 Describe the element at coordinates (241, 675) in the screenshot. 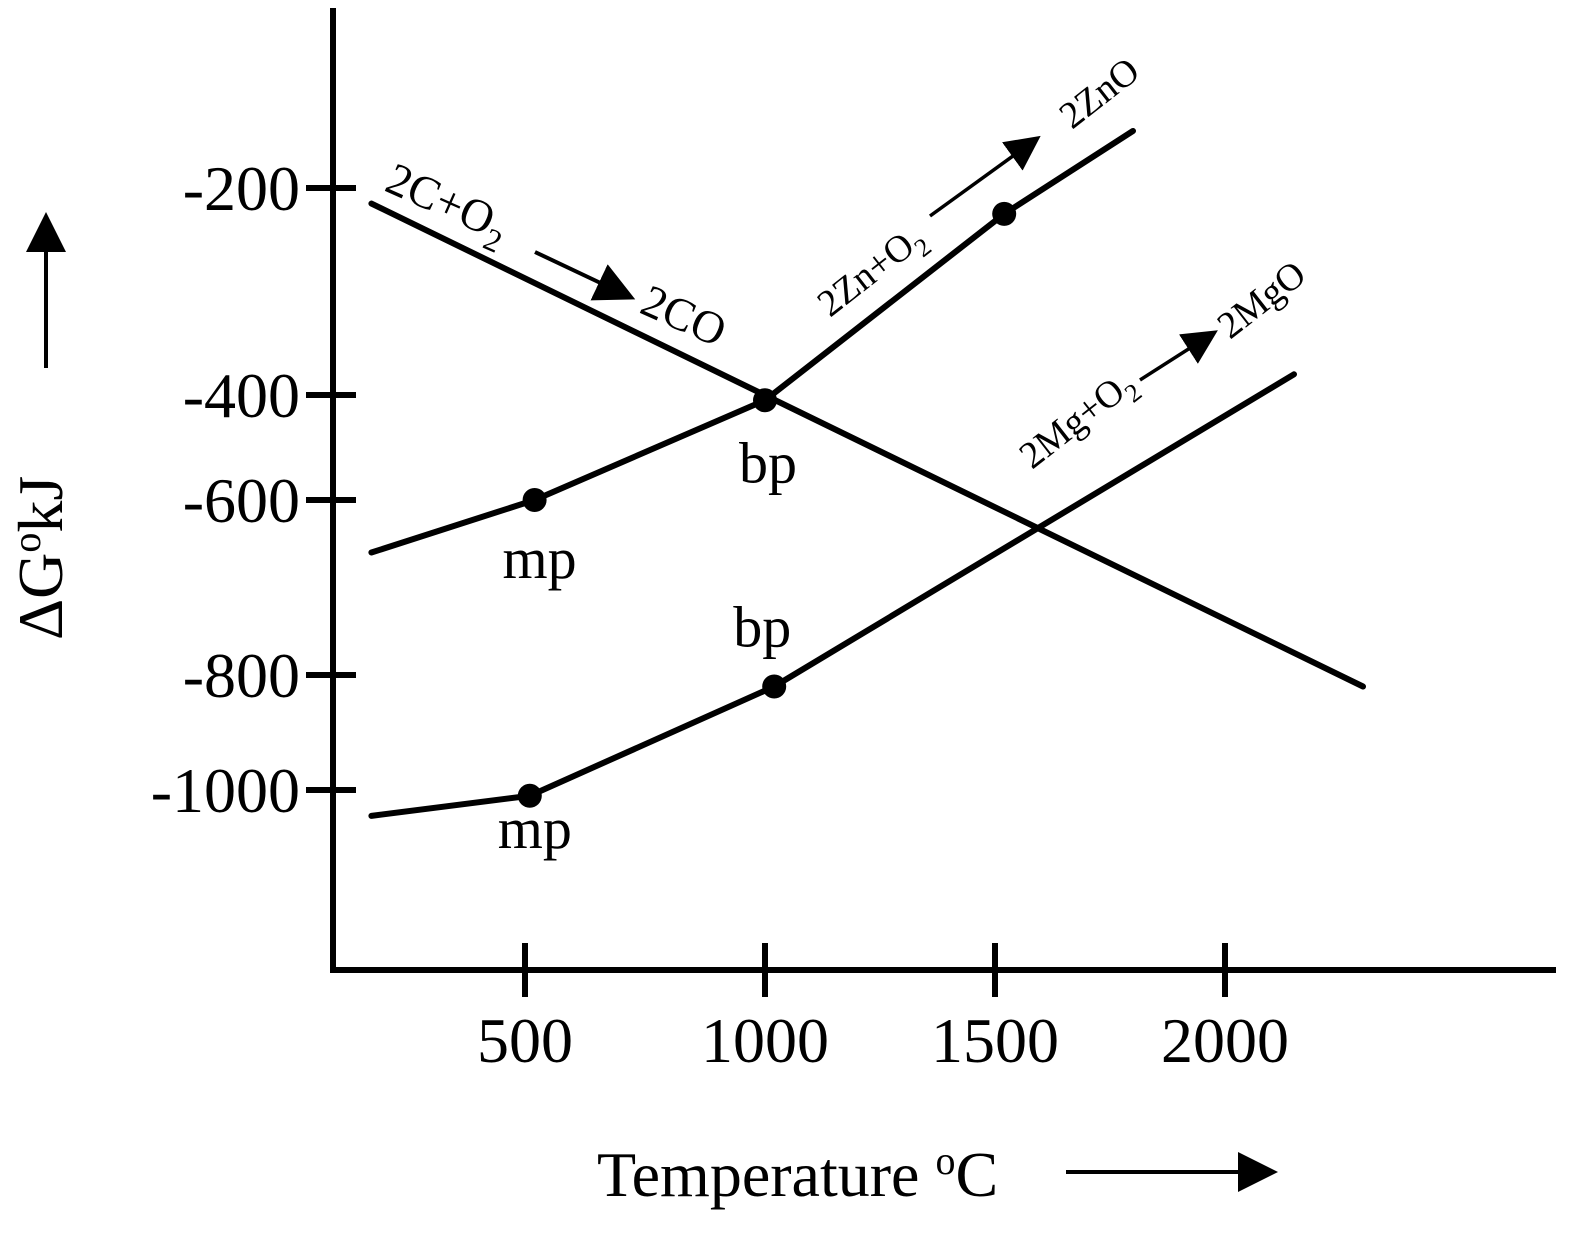

I see `y-tick-label: -800` at that location.